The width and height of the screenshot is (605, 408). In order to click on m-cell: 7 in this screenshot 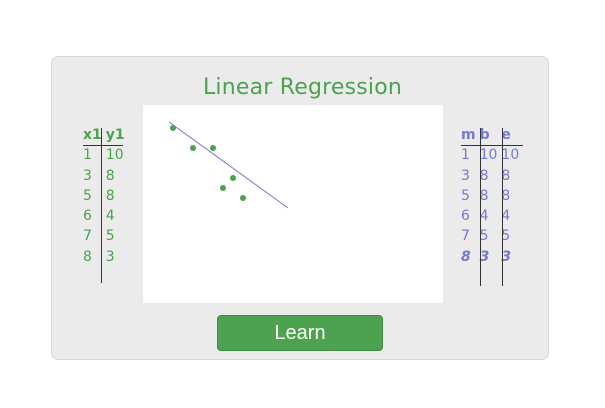, I will do `click(465, 236)`.